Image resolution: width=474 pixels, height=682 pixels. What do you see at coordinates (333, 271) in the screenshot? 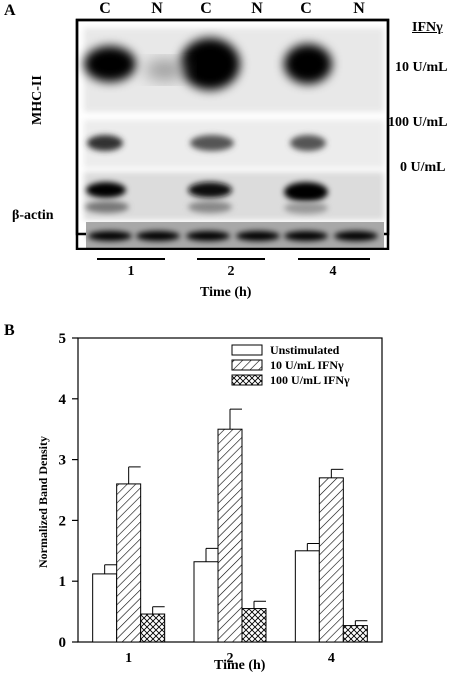
I see `time-group-label-3: 4` at bounding box center [333, 271].